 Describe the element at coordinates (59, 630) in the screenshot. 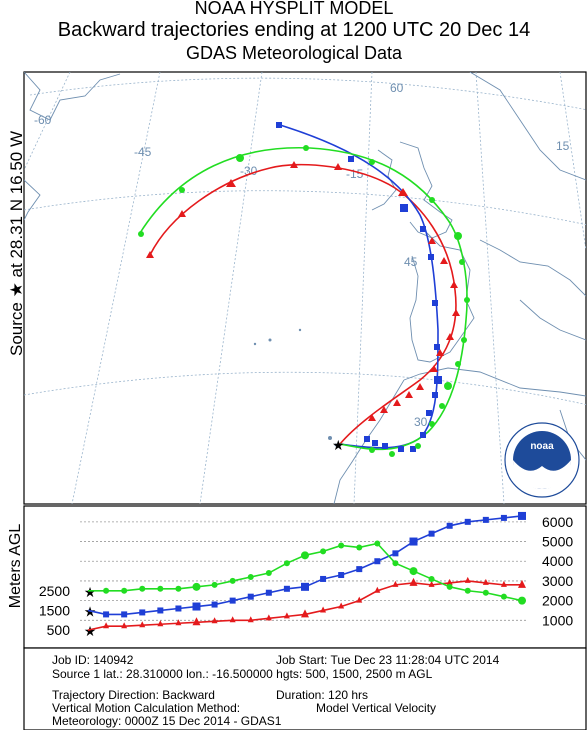

I see `start-height-label: 500` at that location.